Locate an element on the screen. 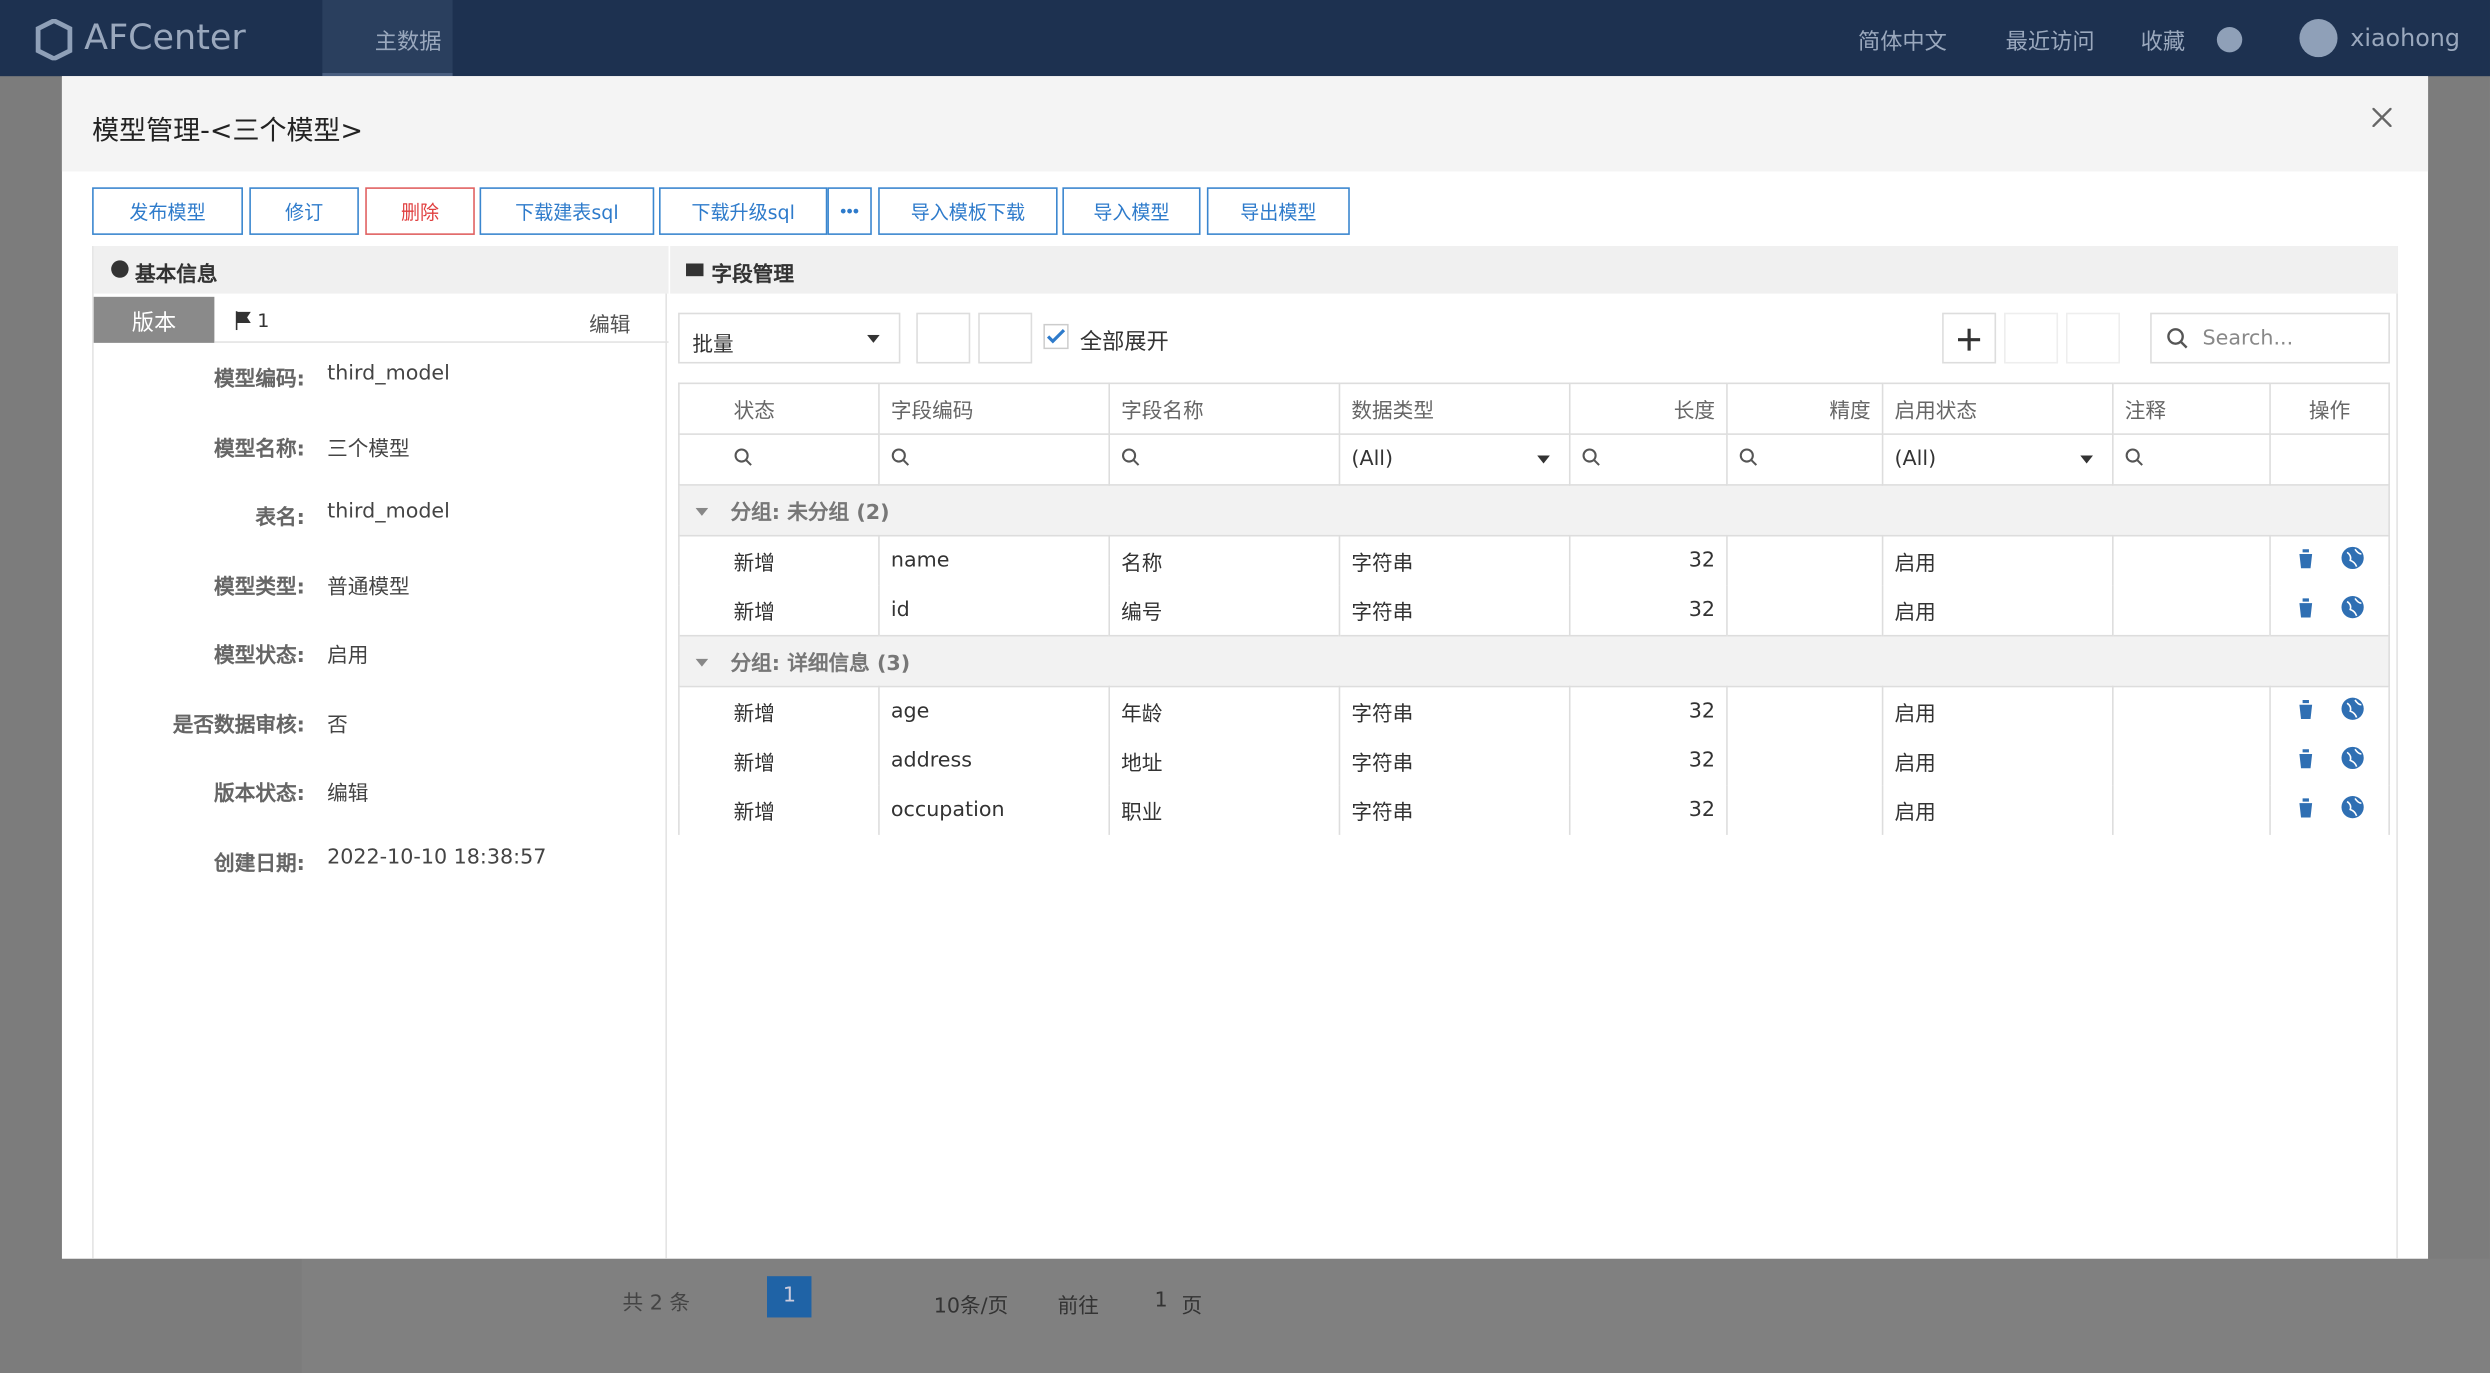  add-button is located at coordinates (1969, 338).